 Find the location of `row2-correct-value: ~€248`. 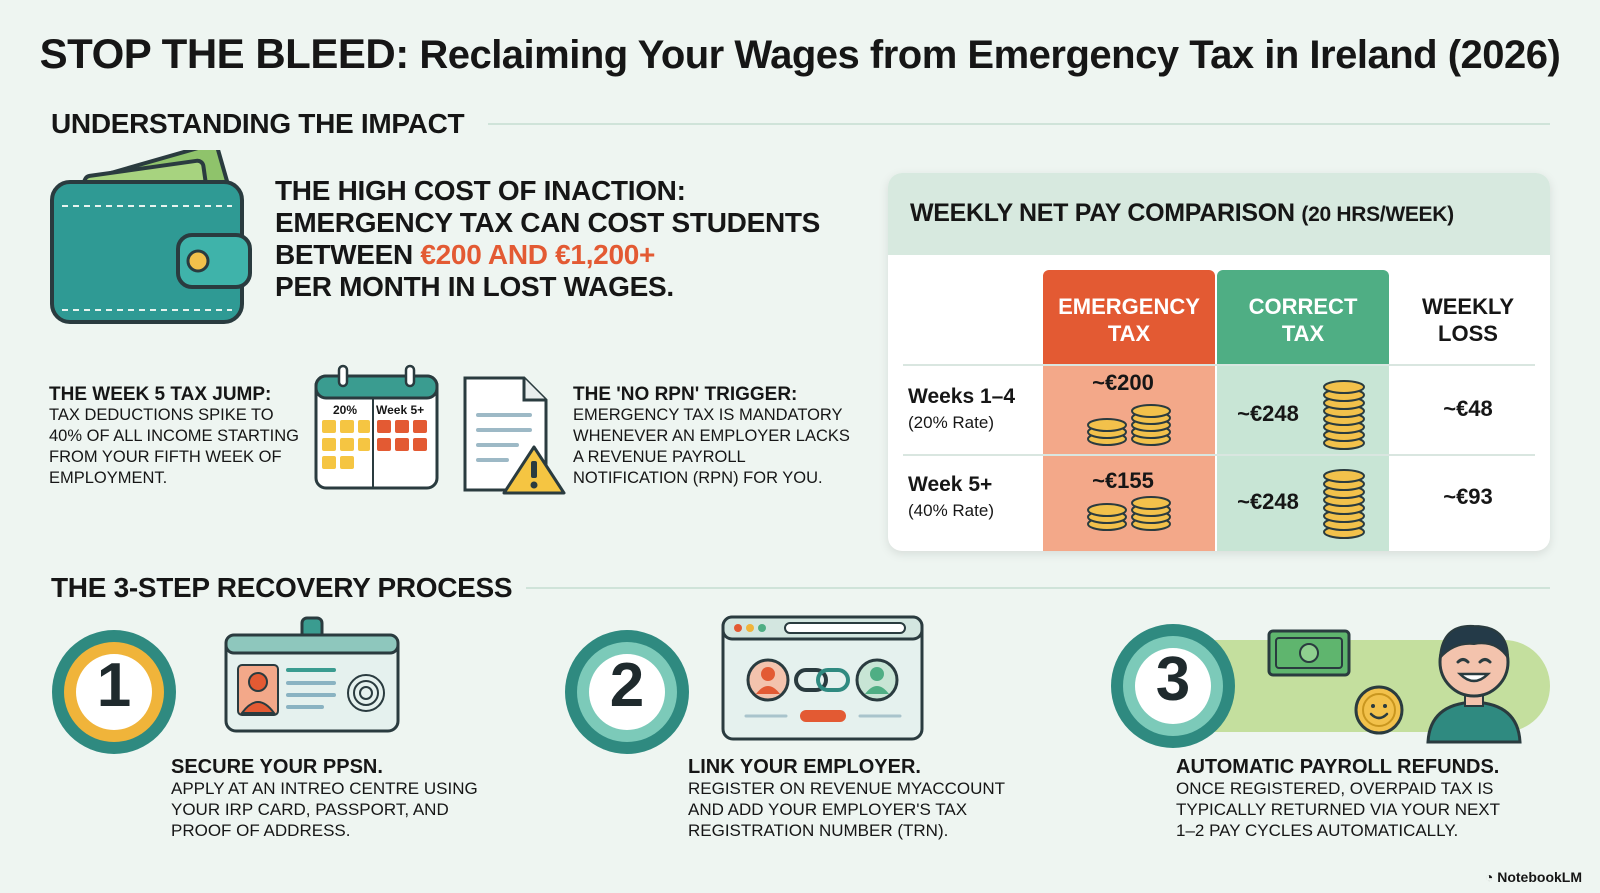

row2-correct-value: ~€248 is located at coordinates (1268, 501).